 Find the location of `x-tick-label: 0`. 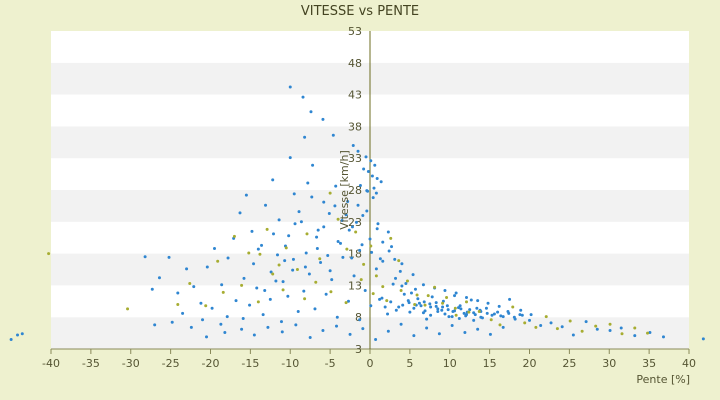

x-tick-label: 0 is located at coordinates (370, 363).